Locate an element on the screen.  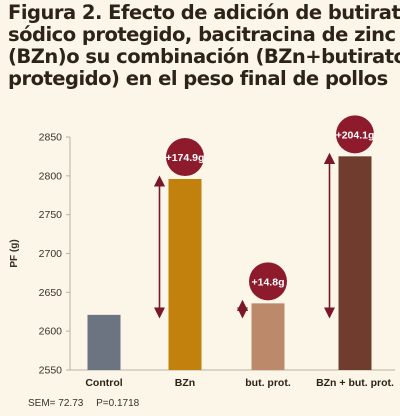
chart-footer: SEM= 72.73 P=0.1718 is located at coordinates (88, 403).